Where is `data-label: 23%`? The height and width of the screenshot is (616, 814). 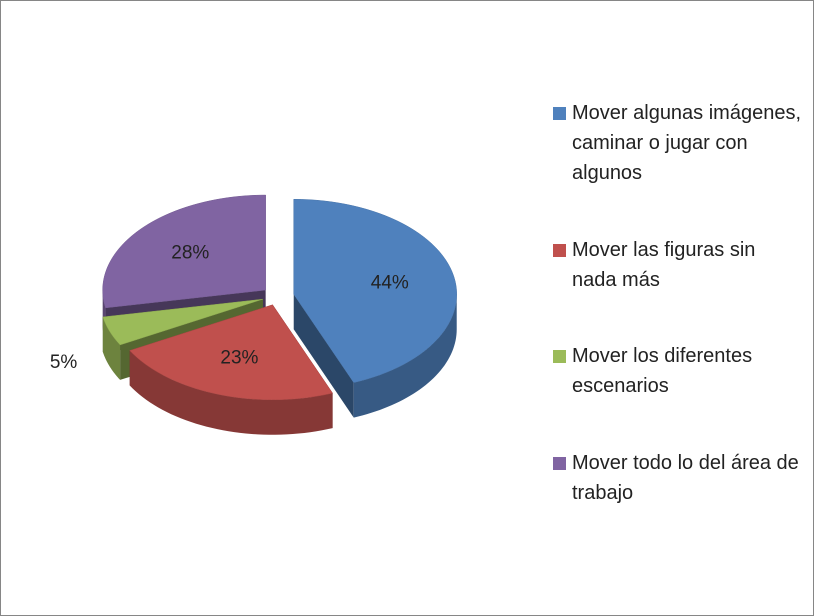 data-label: 23% is located at coordinates (239, 357).